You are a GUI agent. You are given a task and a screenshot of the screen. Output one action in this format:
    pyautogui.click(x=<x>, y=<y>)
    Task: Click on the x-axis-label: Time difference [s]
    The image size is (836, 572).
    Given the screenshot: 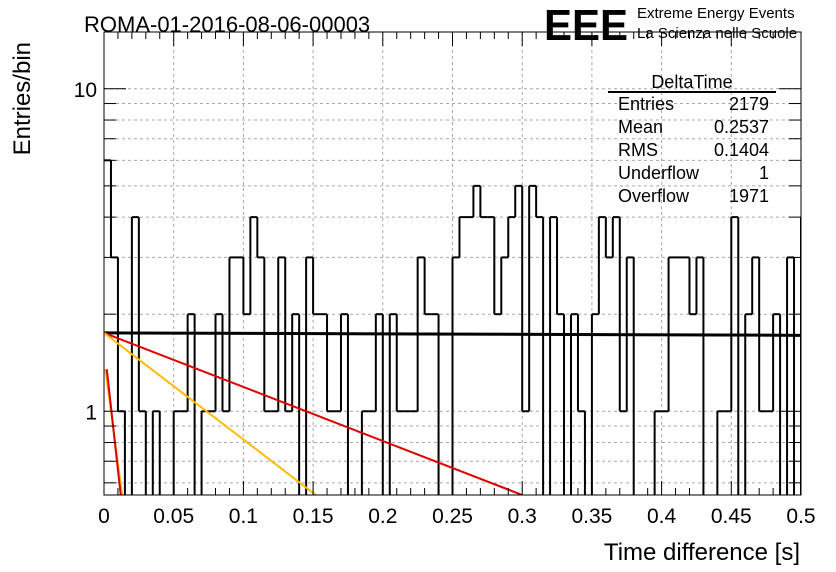 What is the action you would take?
    pyautogui.click(x=702, y=552)
    